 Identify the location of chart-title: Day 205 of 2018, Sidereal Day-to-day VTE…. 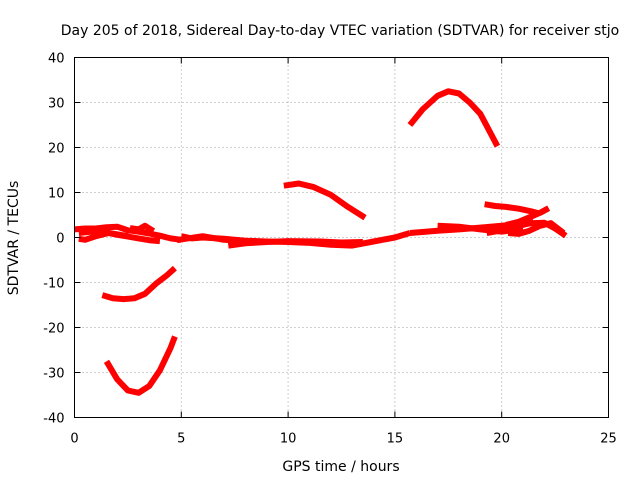
(340, 31).